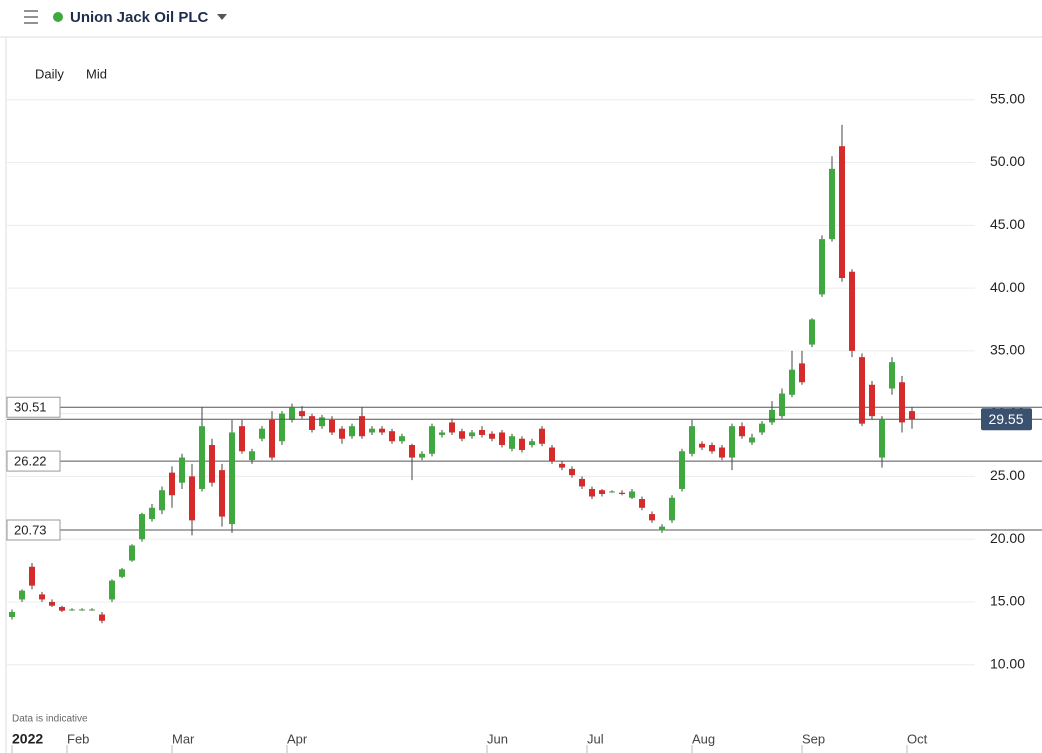 The image size is (1042, 753). I want to click on y-tick-label: 55.00, so click(1007, 98).